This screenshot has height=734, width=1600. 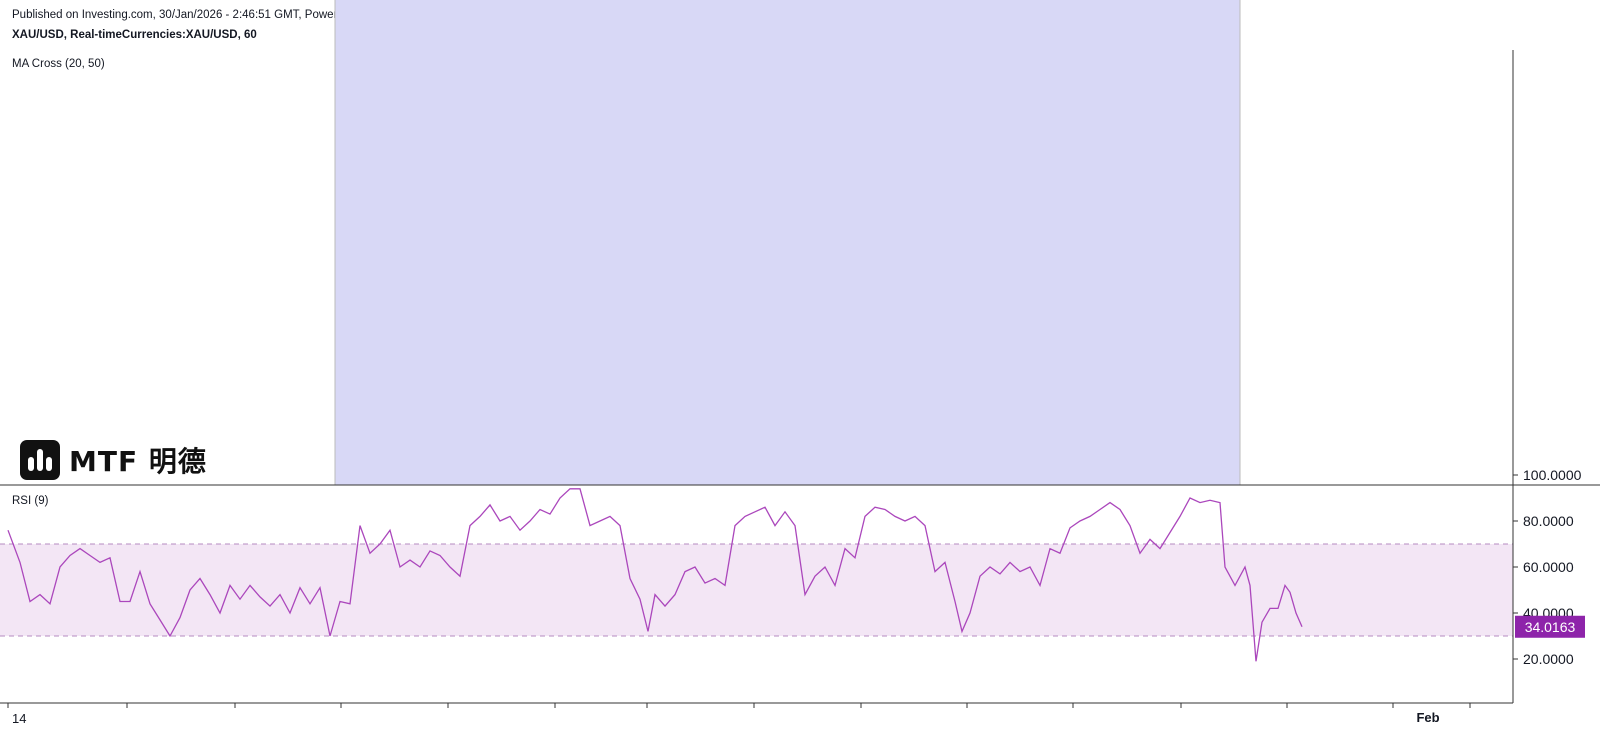 What do you see at coordinates (40, 460) in the screenshot?
I see `bars-logo-icon` at bounding box center [40, 460].